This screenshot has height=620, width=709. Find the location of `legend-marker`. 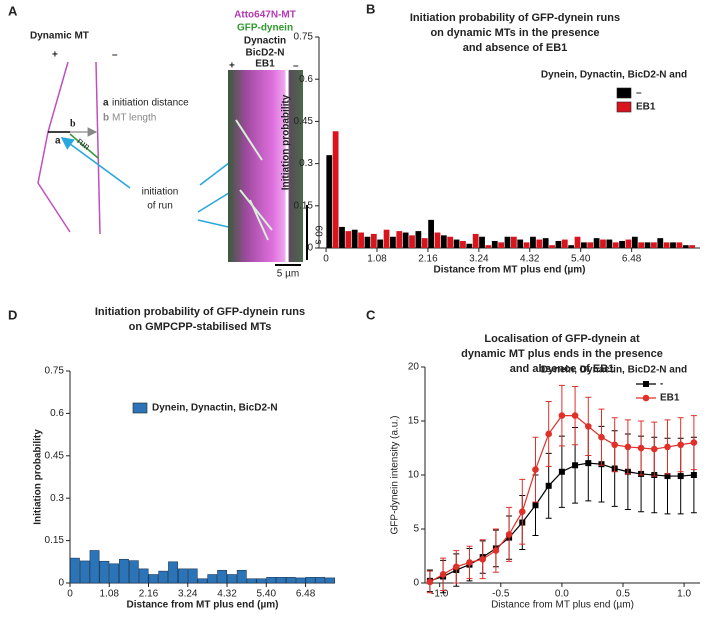

legend-marker is located at coordinates (646, 384).